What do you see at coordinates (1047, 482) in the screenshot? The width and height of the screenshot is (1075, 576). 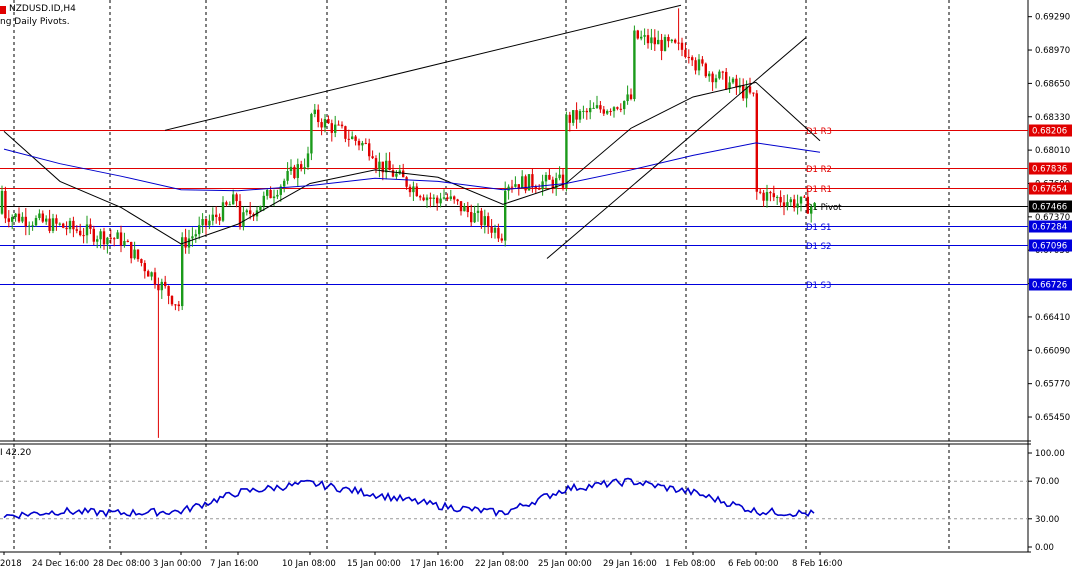 I see `osc-tick-label: 70.00` at bounding box center [1047, 482].